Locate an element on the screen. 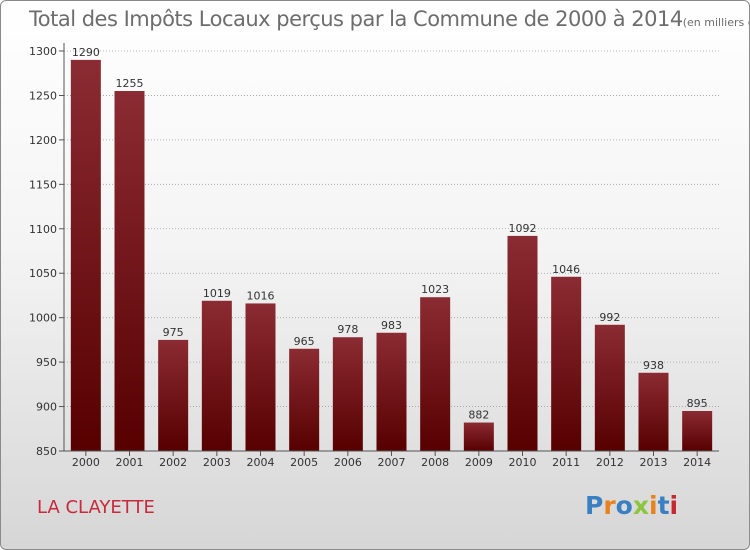 The height and width of the screenshot is (550, 750). bar-2000 is located at coordinates (85, 255).